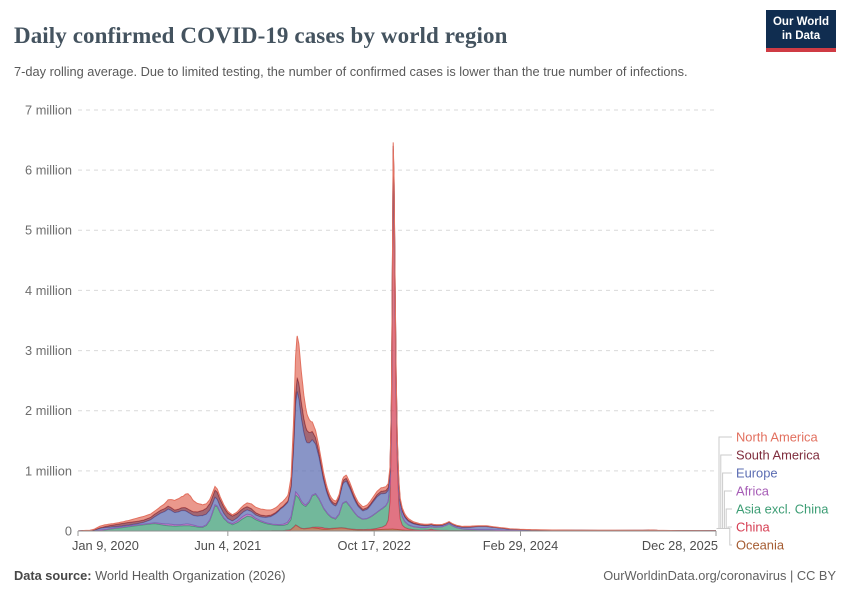 This screenshot has width=850, height=600. Describe the element at coordinates (782, 509) in the screenshot. I see `legend-label-asia-excl-china: Asia excl. China` at that location.